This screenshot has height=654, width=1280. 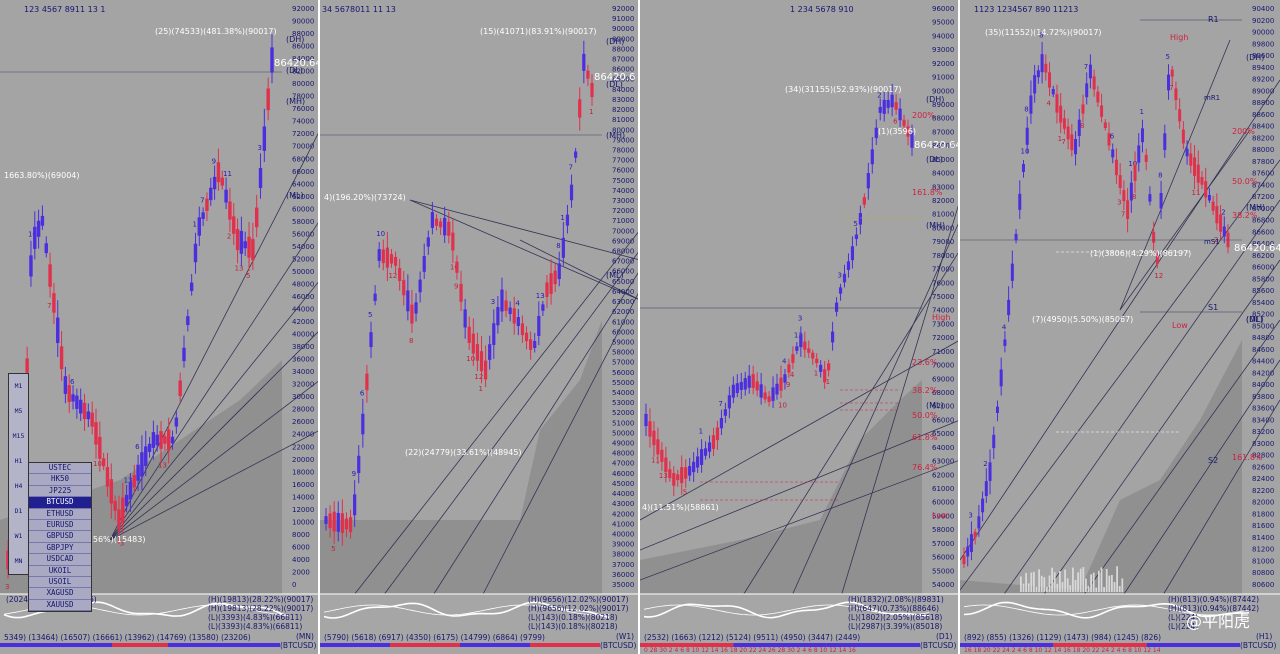 I want to click on symbol-item-xauusd: XAUUSD, so click(x=60, y=606).